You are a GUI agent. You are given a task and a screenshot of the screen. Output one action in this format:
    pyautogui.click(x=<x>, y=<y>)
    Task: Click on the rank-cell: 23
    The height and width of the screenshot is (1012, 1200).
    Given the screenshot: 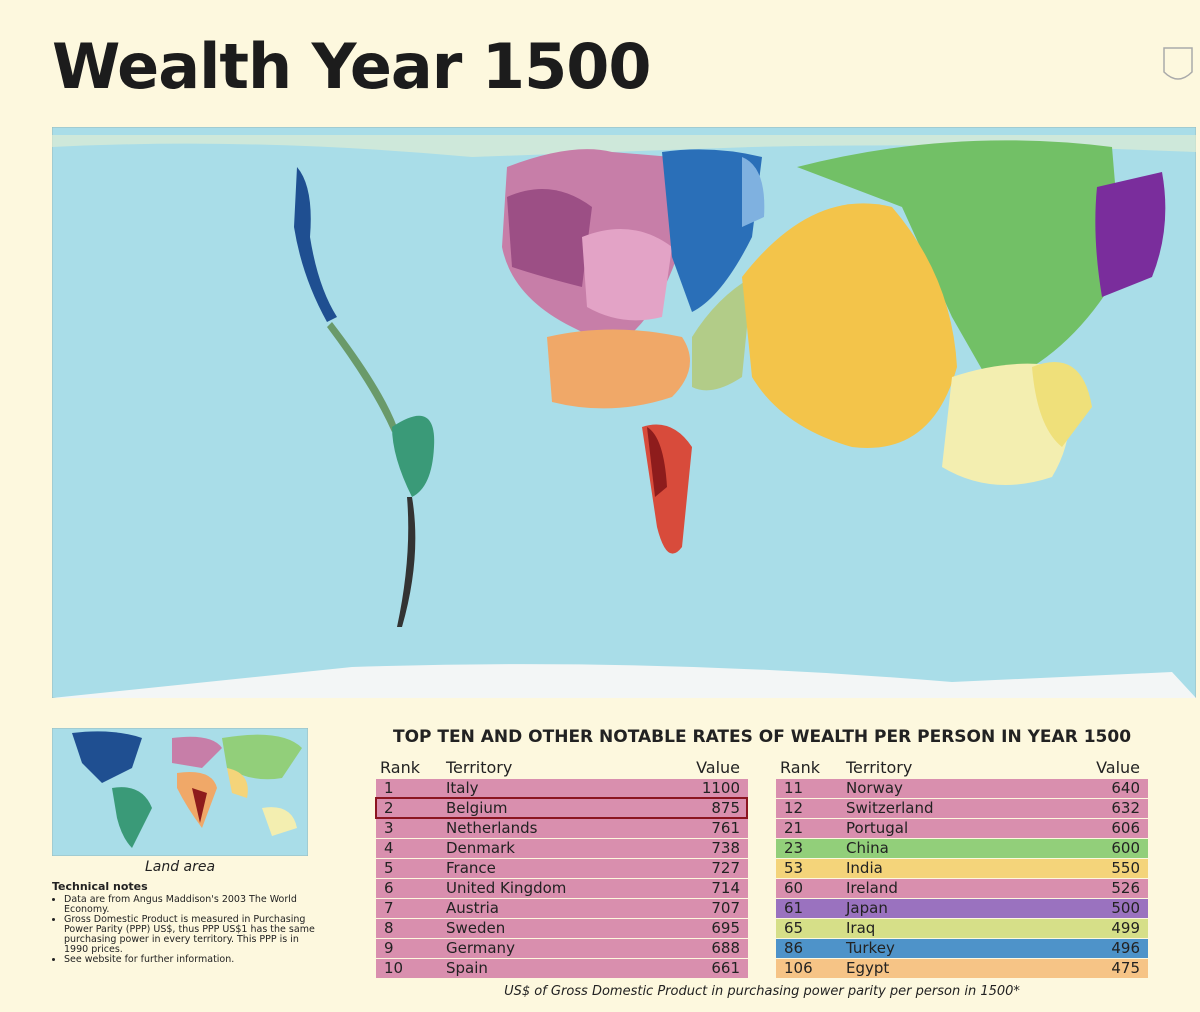 What is the action you would take?
    pyautogui.click(x=794, y=848)
    